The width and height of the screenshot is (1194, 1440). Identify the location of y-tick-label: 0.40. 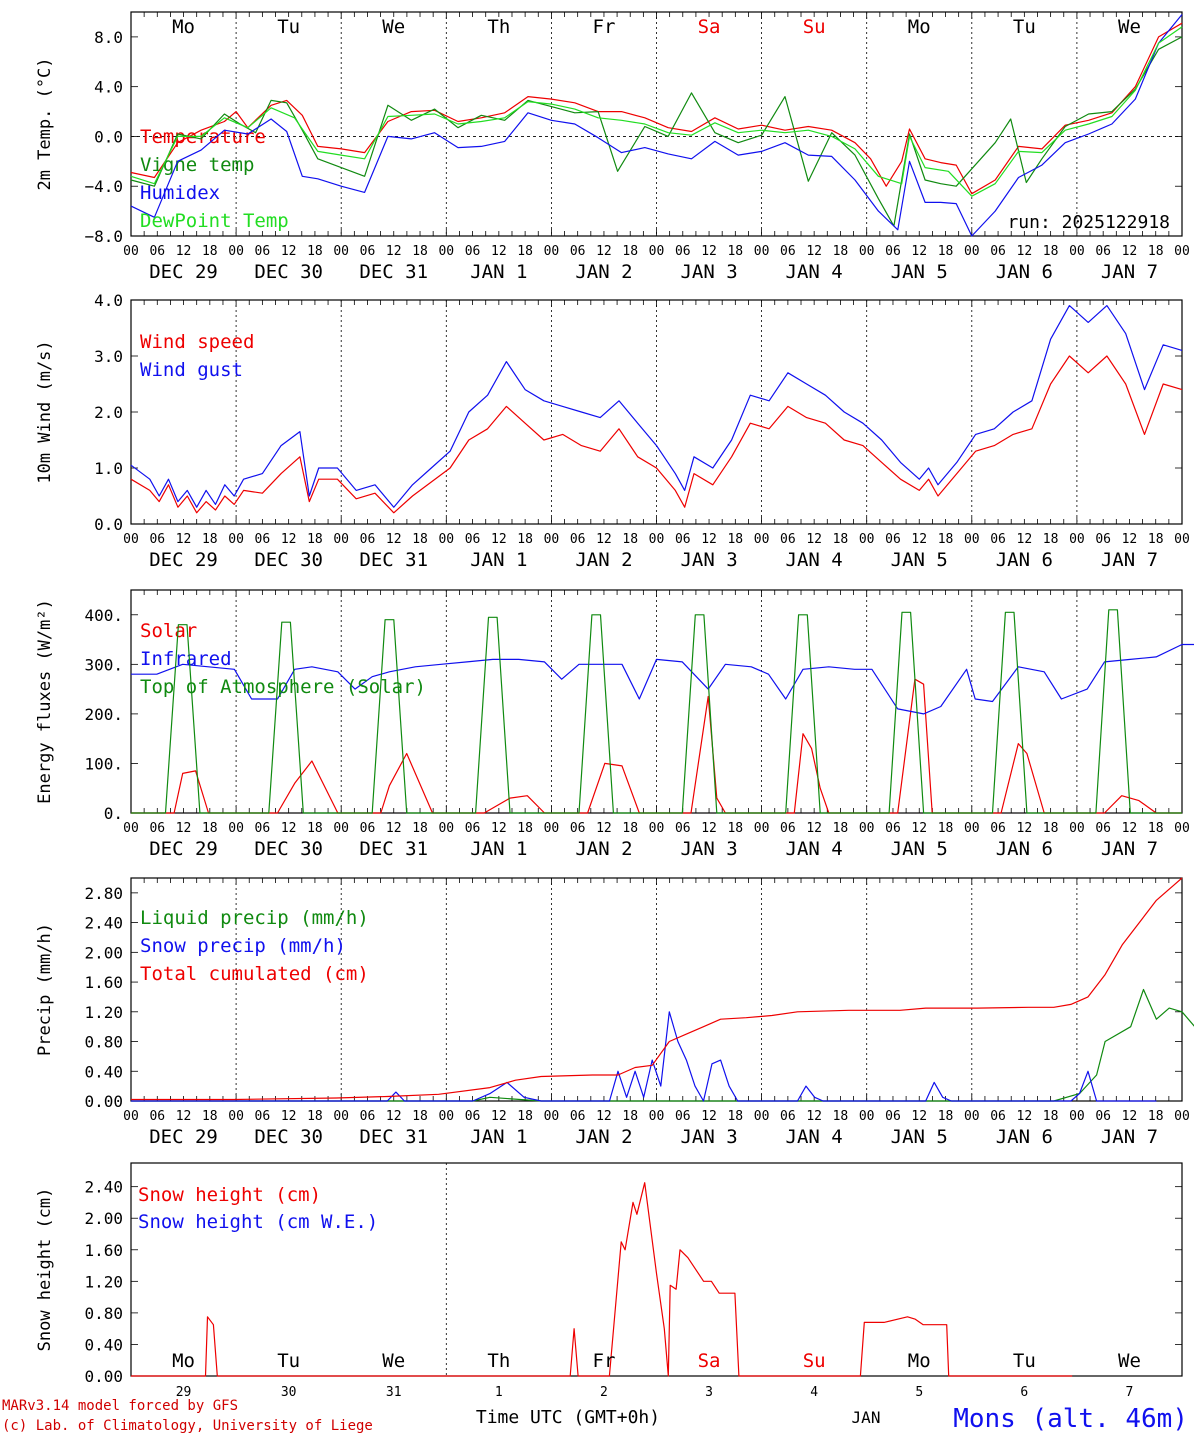
(103, 1071).